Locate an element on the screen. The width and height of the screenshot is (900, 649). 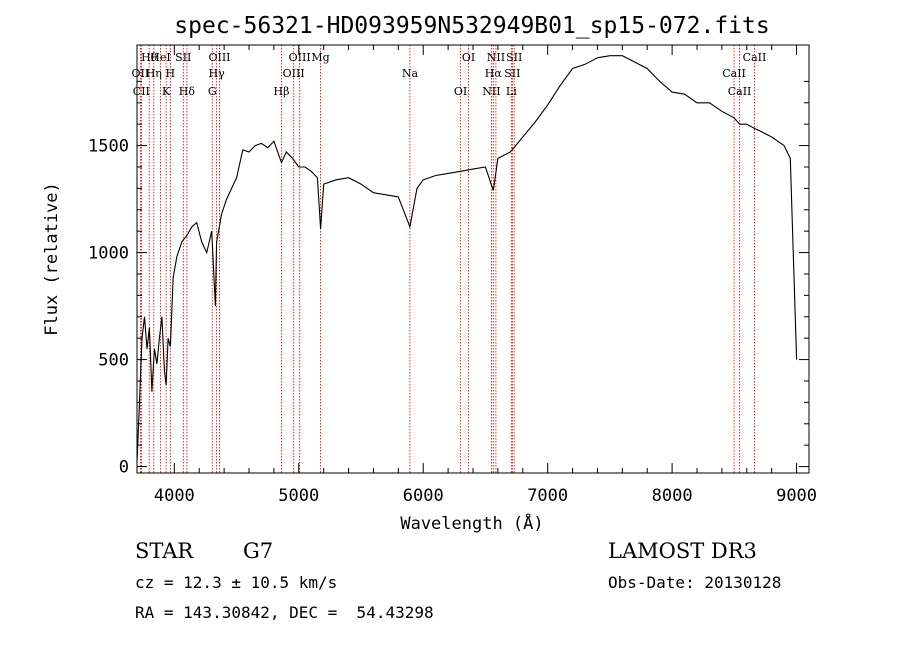
x-tick-label: 4000 is located at coordinates (174, 496).